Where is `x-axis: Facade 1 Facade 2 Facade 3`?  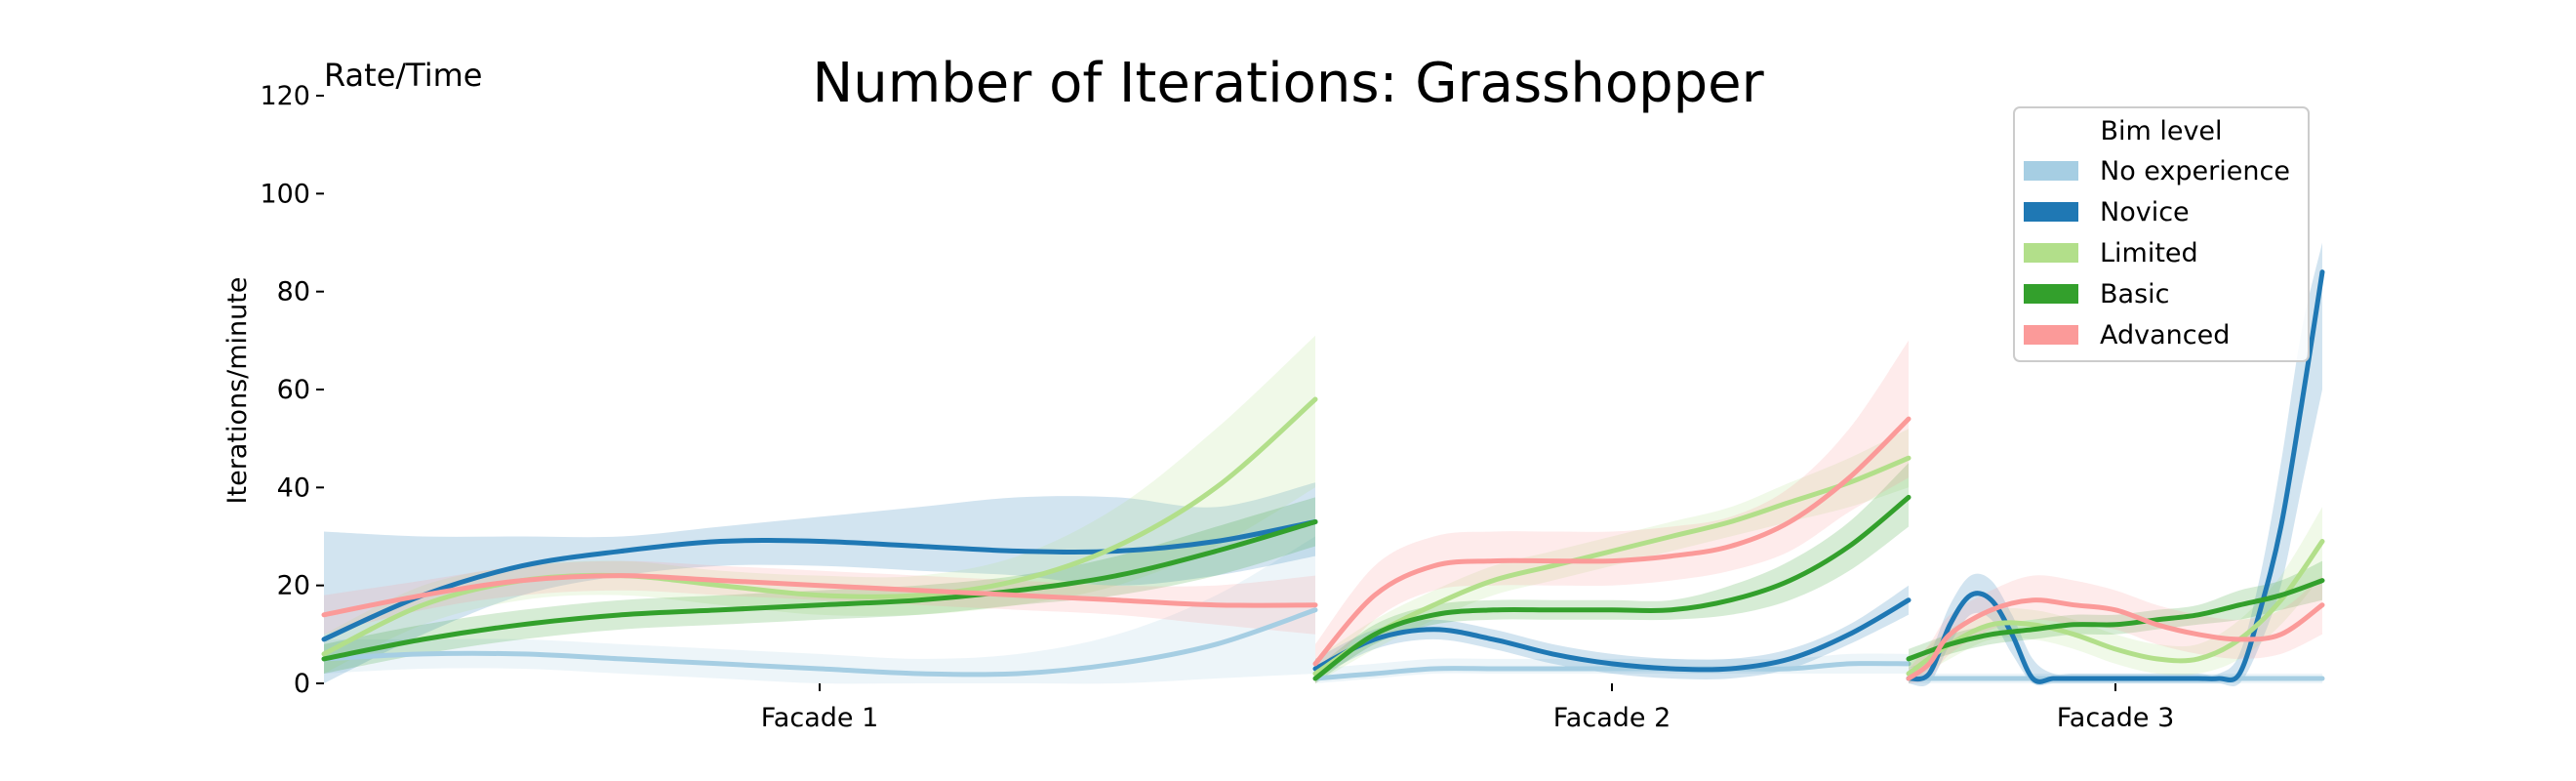 x-axis: Facade 1 Facade 2 Facade 3 is located at coordinates (1468, 708).